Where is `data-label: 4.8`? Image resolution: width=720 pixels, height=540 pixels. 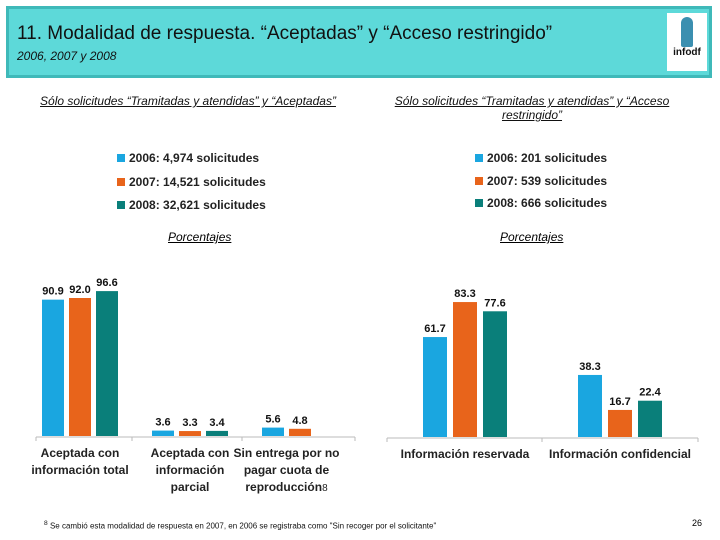 data-label: 4.8 is located at coordinates (299, 421).